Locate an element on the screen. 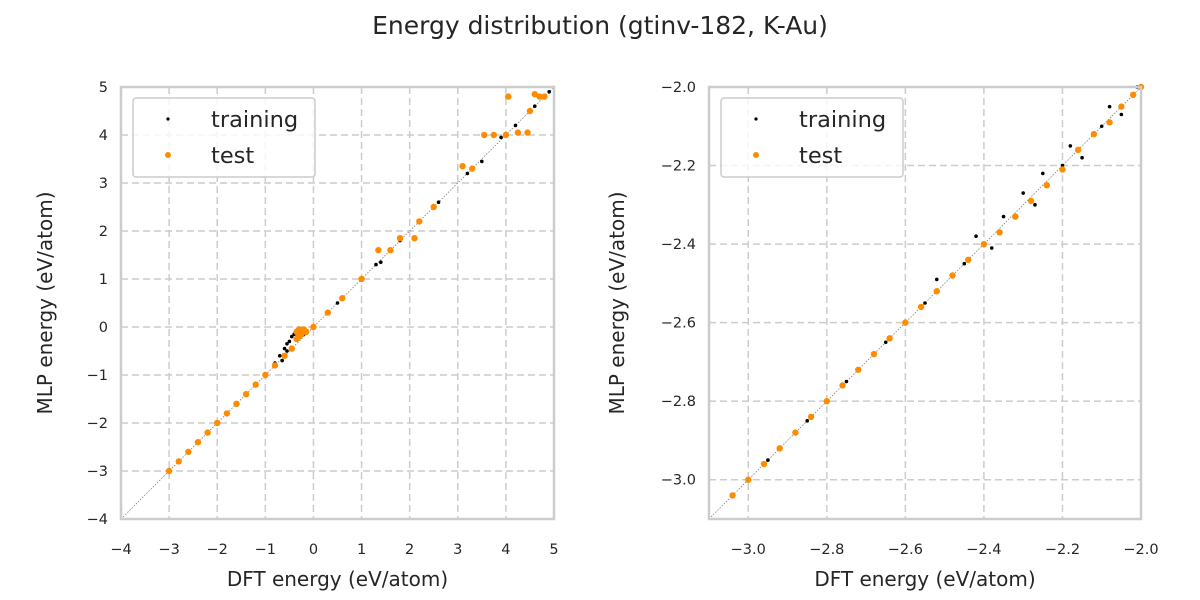 The image size is (1200, 600). y-tick-label: 0 is located at coordinates (103, 328).